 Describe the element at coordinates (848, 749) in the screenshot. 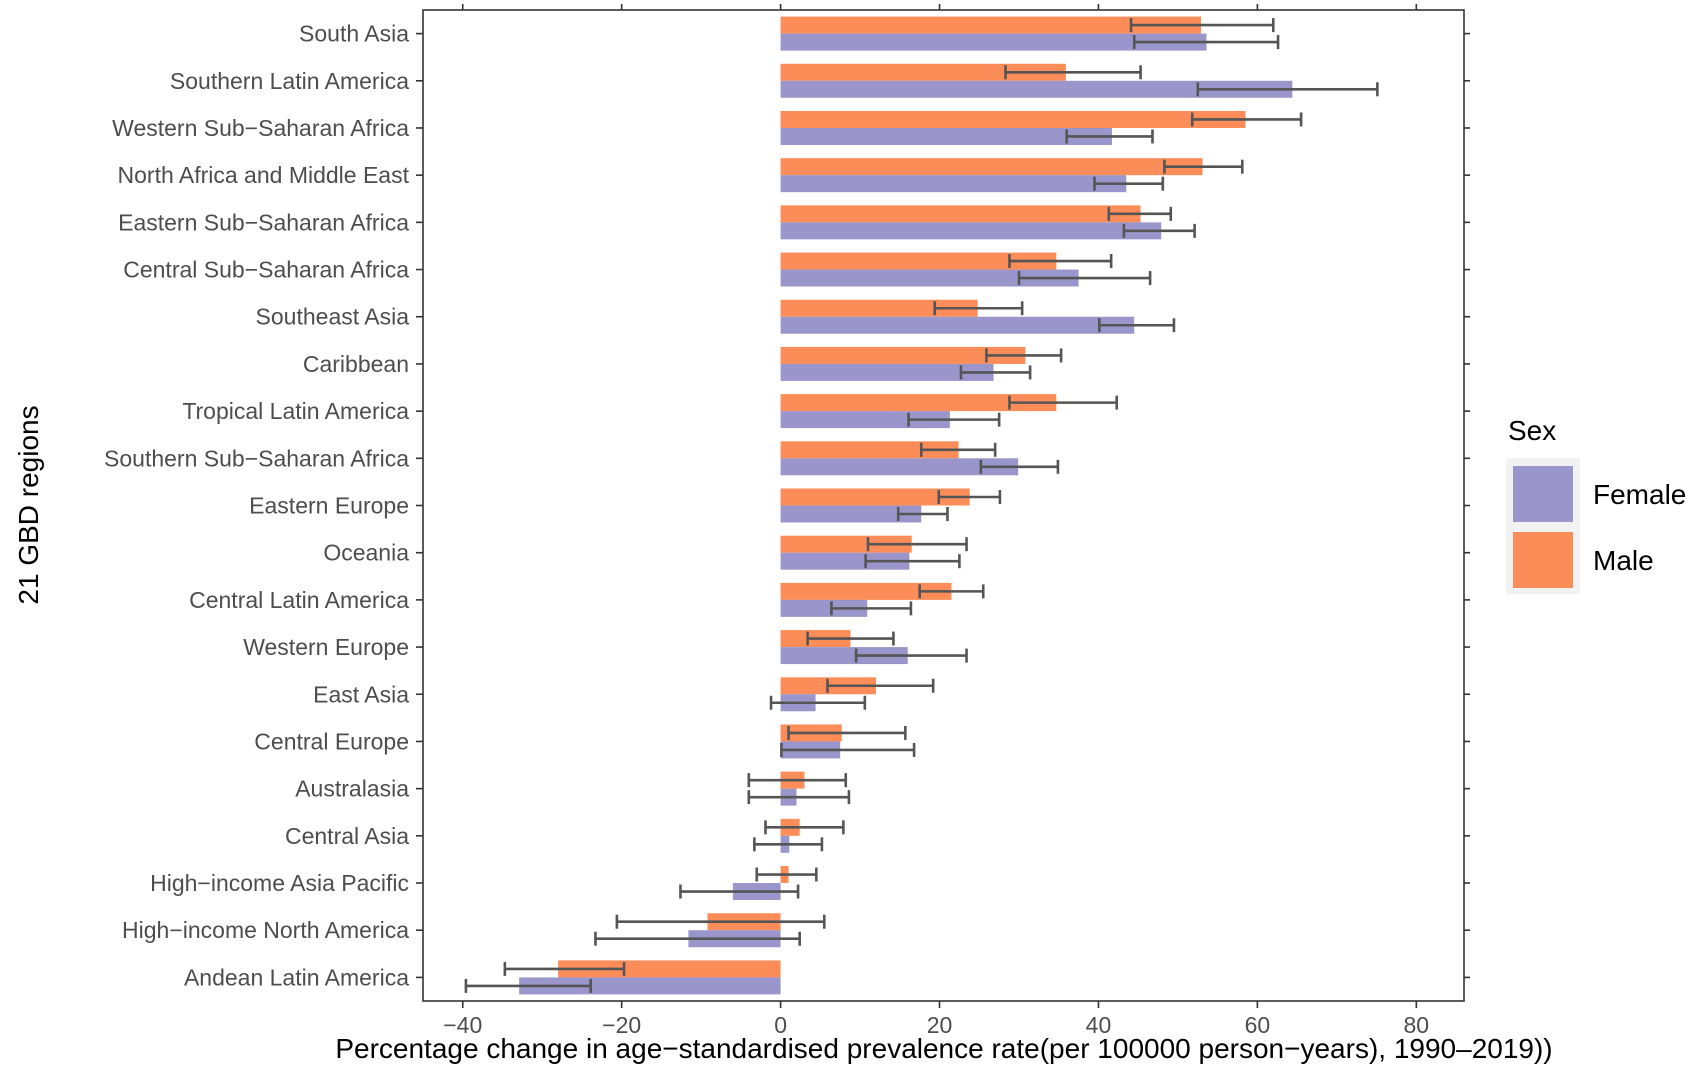

I see `error-bar-female-central-europe` at that location.